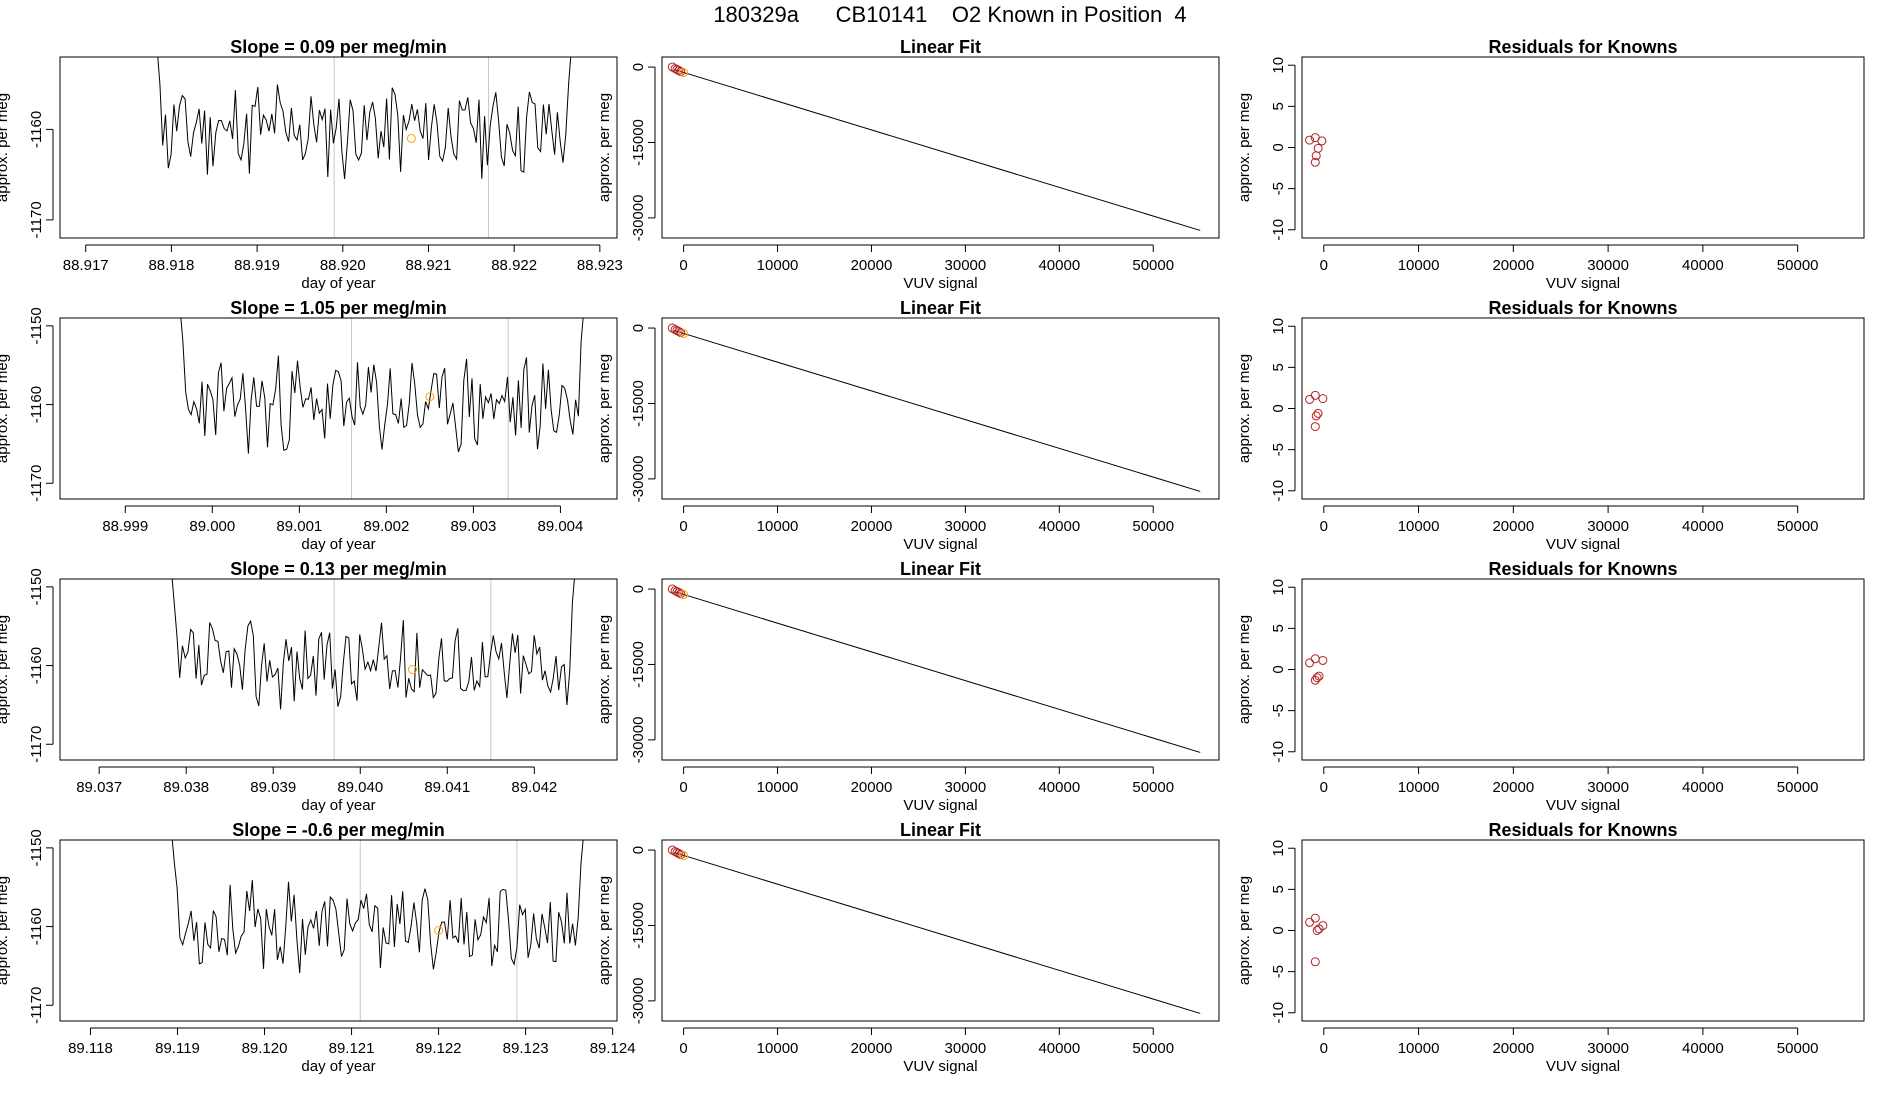 This screenshot has width=1900, height=1100. Describe the element at coordinates (338, 47) in the screenshot. I see `panel-title: Slope = 0.09 per meg/min` at that location.